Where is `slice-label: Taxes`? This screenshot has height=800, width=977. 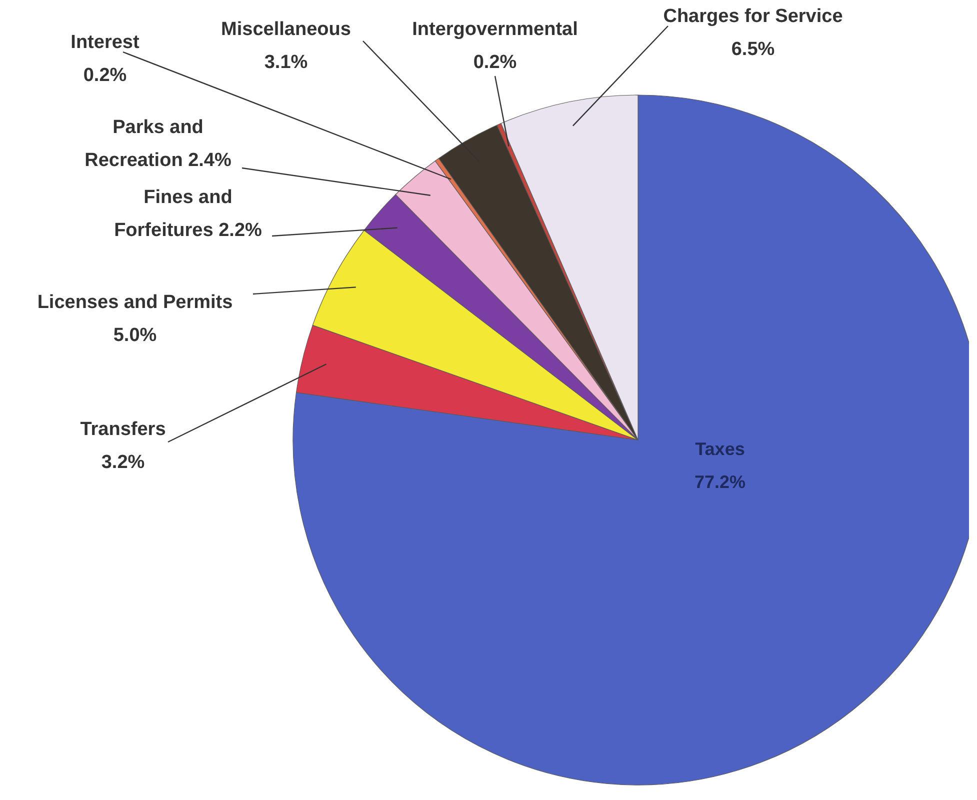 slice-label: Taxes is located at coordinates (720, 449).